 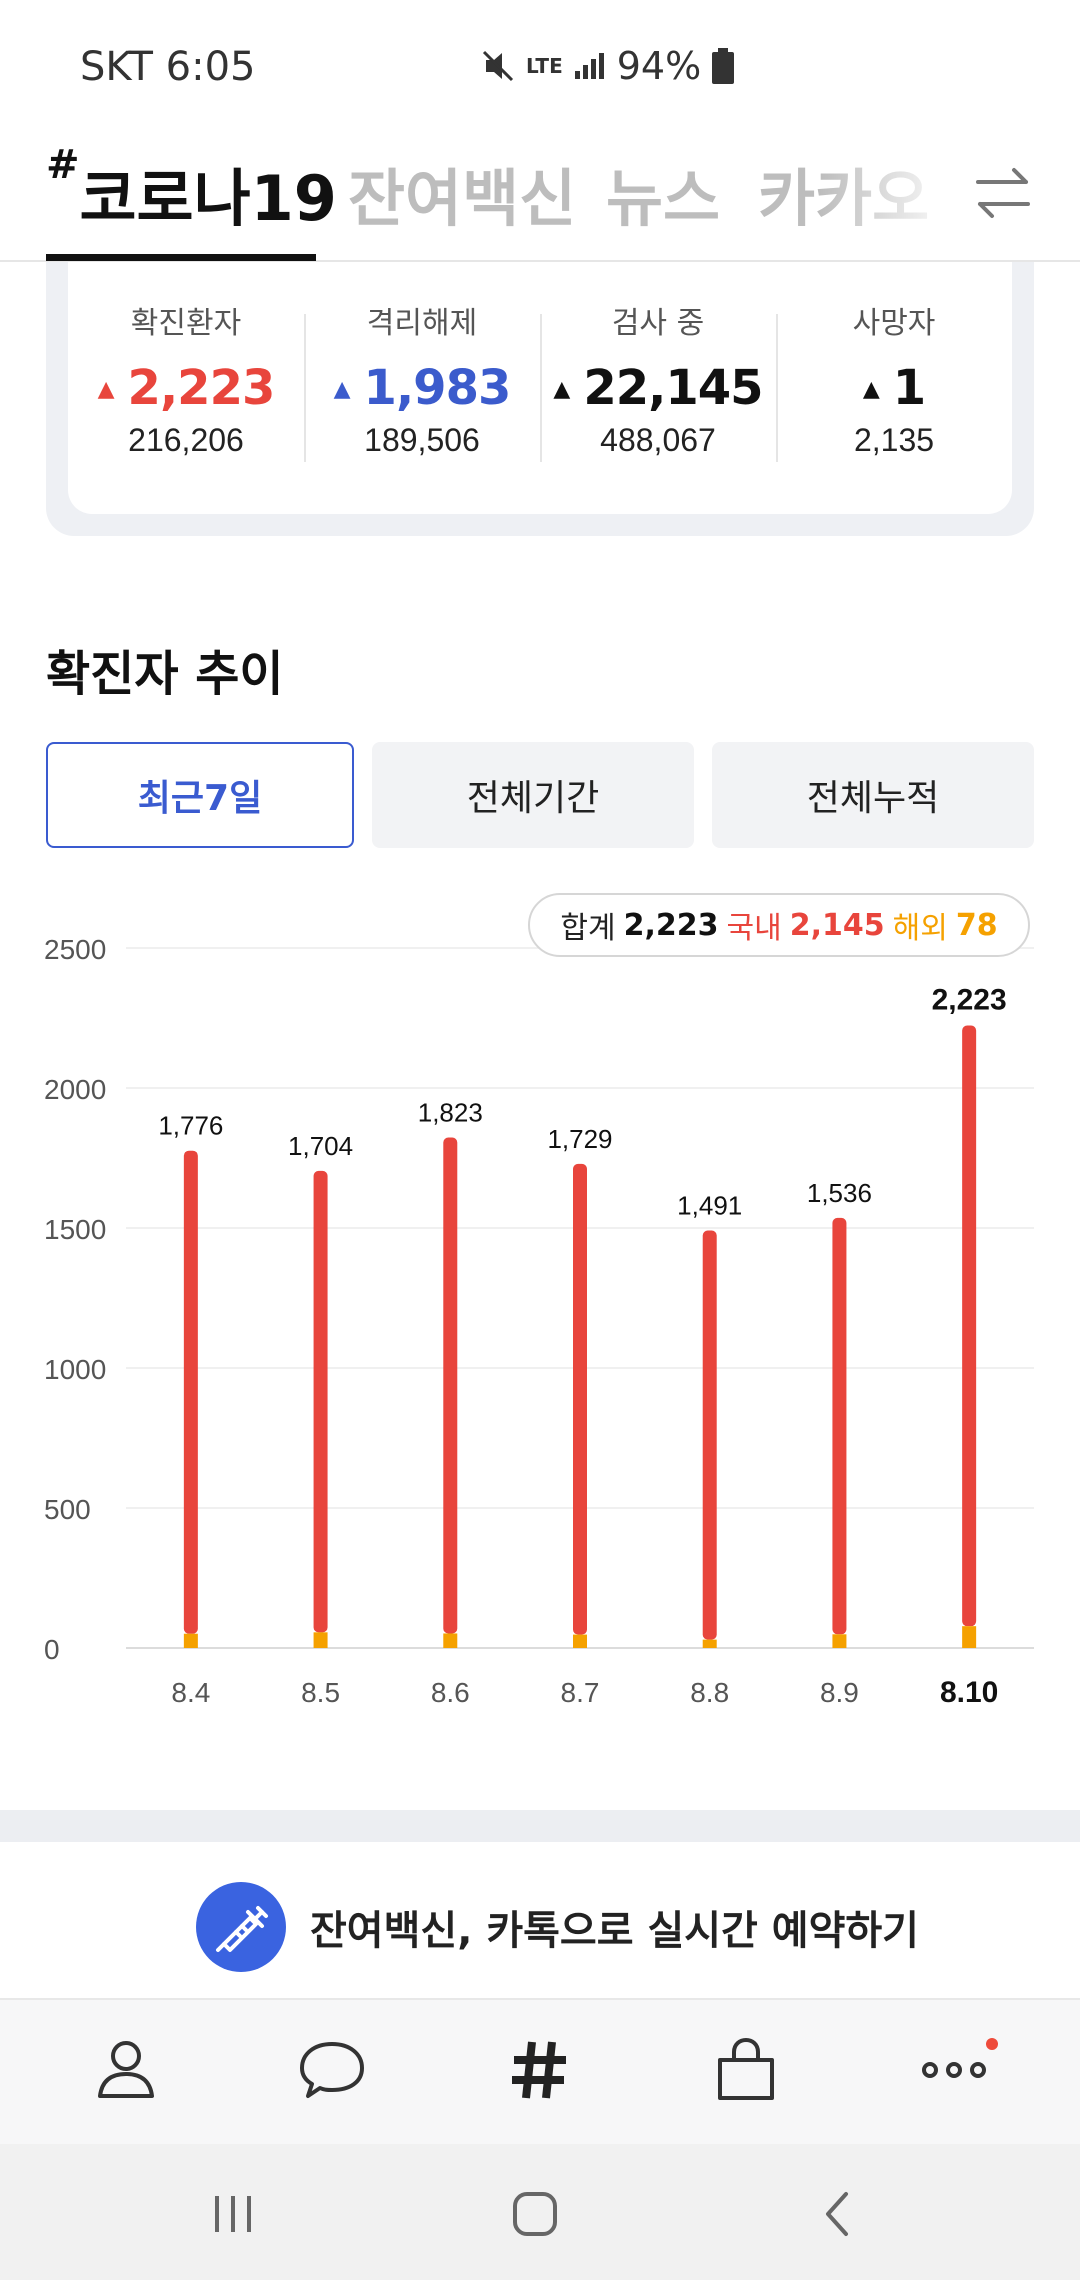 What do you see at coordinates (839, 1193) in the screenshot?
I see `bar-value-label: 1,536` at bounding box center [839, 1193].